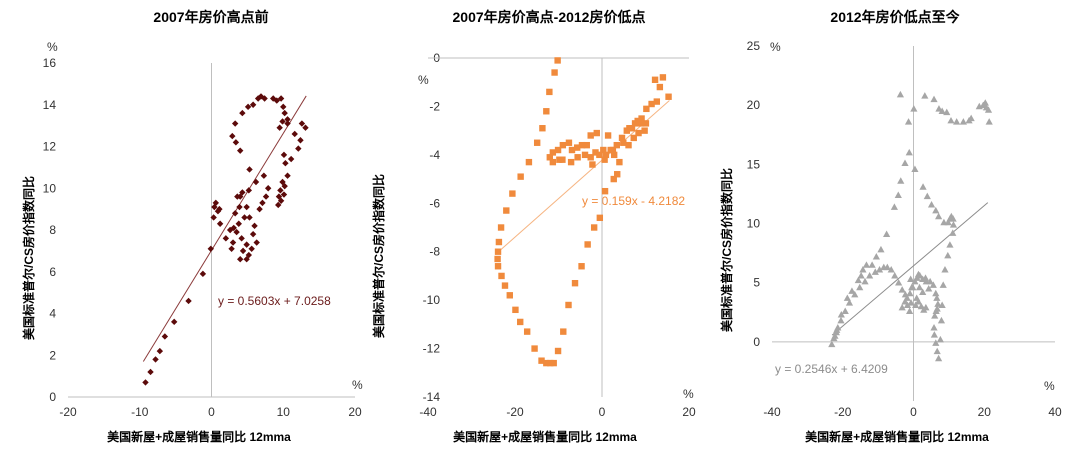 Image resolution: width=1080 pixels, height=452 pixels. What do you see at coordinates (428, 412) in the screenshot?
I see `panel-2-x-tick-1: -40` at bounding box center [428, 412].